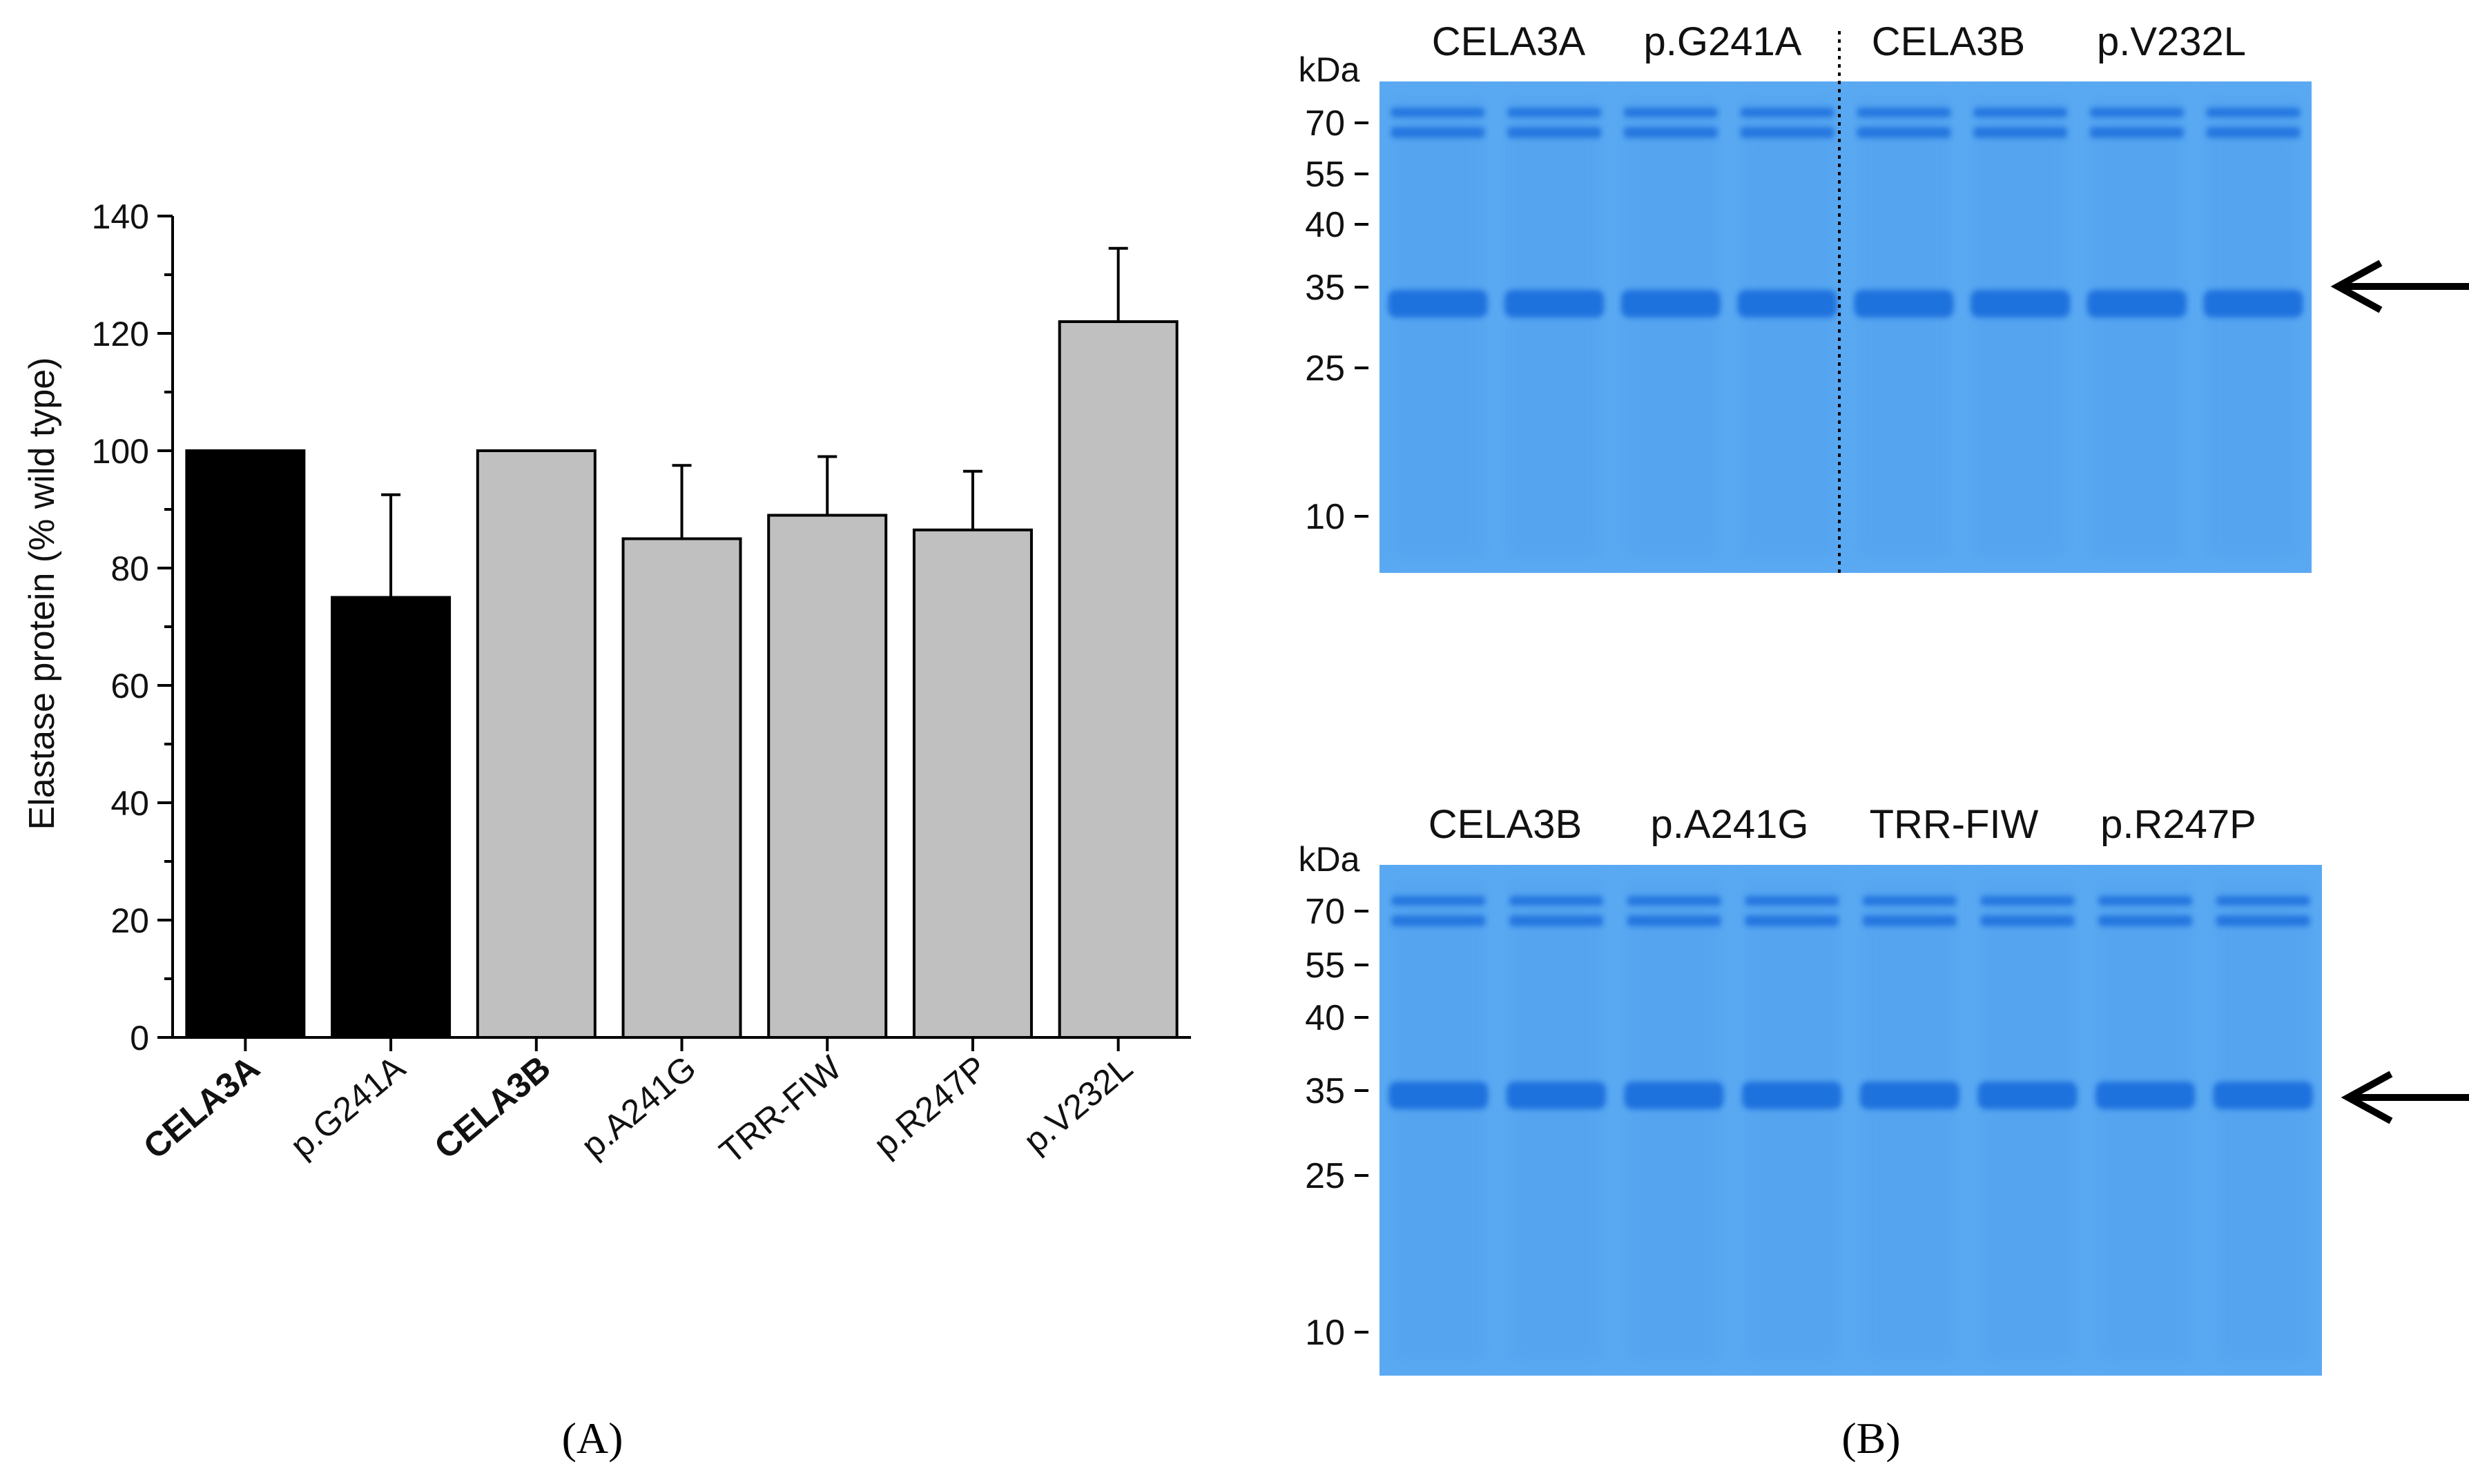 This screenshot has height=1484, width=2469. What do you see at coordinates (972, 784) in the screenshot?
I see `bar-p-r247p` at bounding box center [972, 784].